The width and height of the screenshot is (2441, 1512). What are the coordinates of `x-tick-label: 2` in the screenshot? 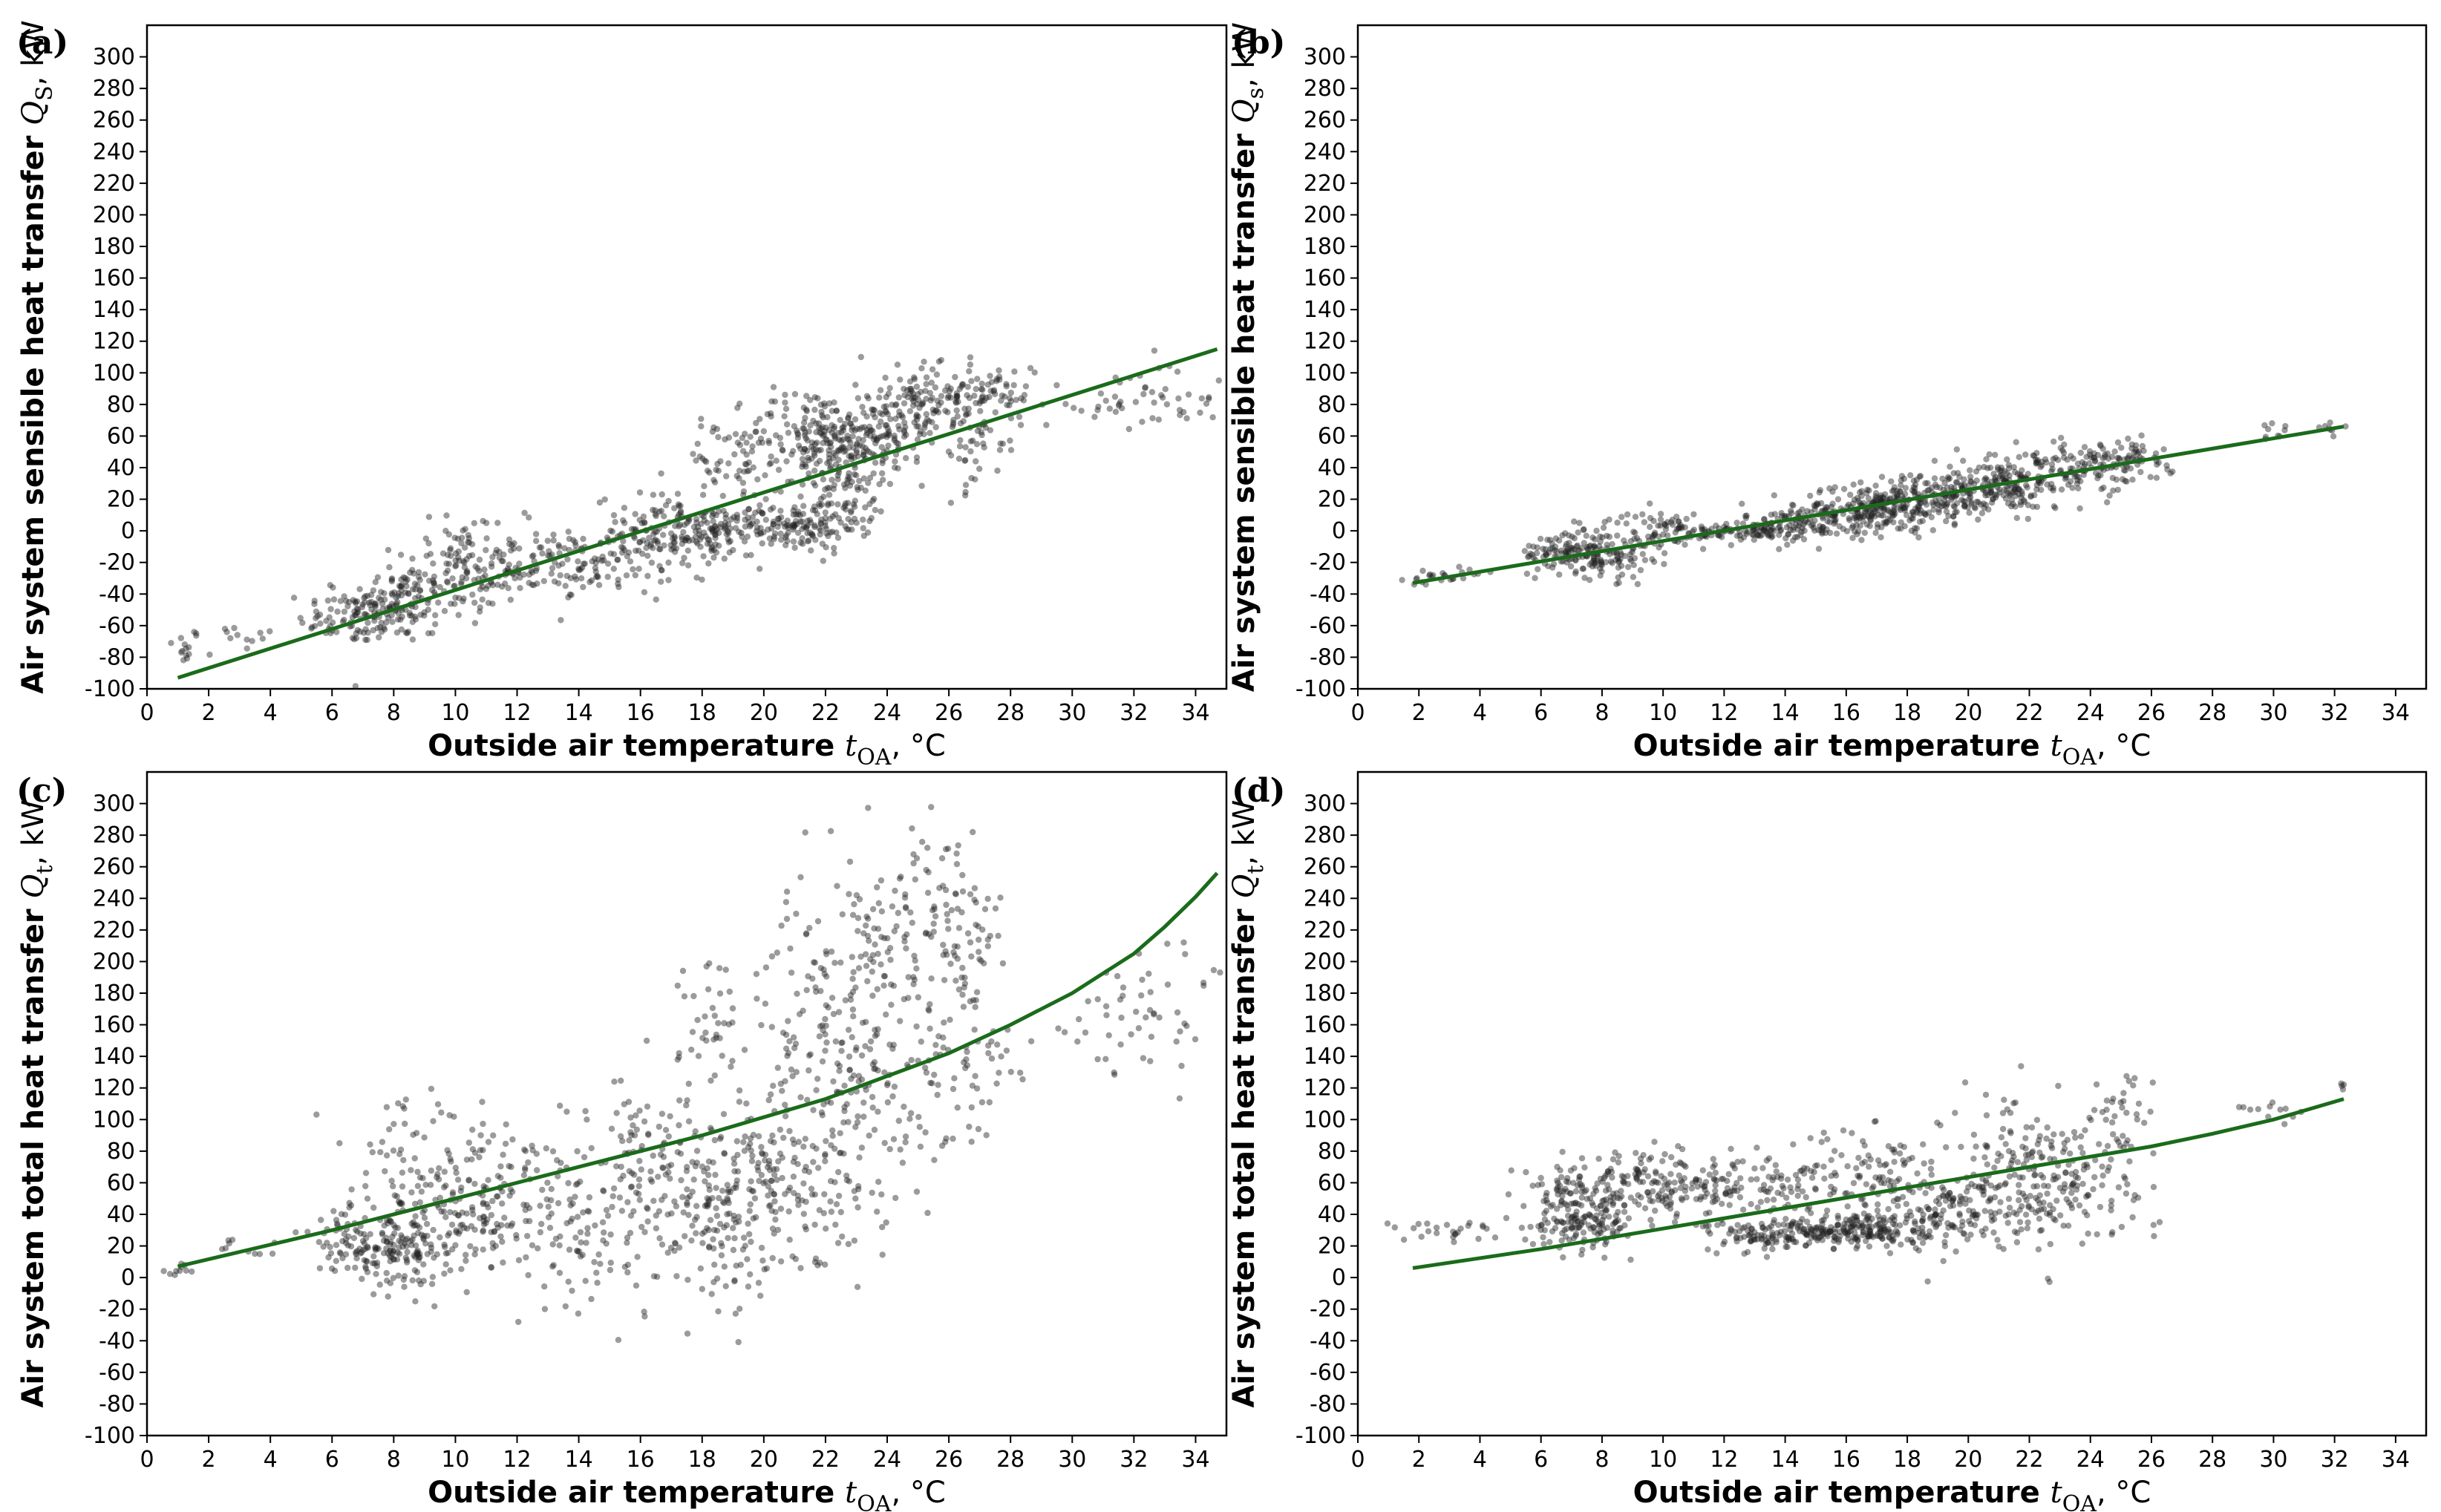 It's located at (209, 713).